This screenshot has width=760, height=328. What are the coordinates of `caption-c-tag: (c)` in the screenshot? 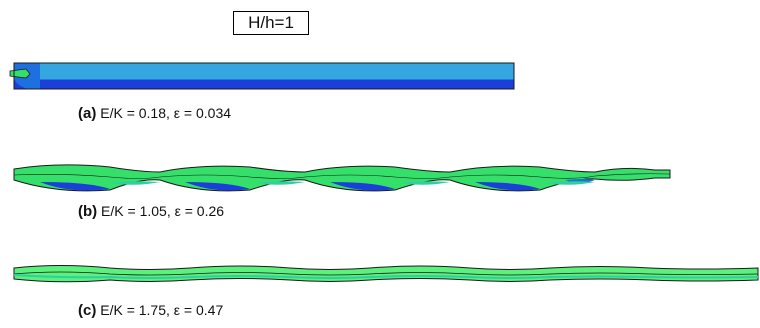 It's located at (87, 310).